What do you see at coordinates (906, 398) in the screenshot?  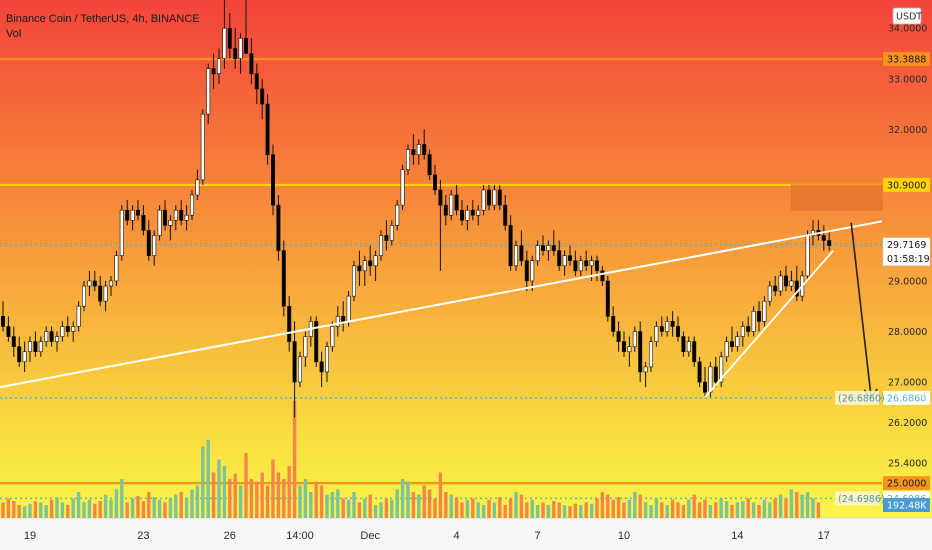 I see `target-price-badge: 26.6860` at bounding box center [906, 398].